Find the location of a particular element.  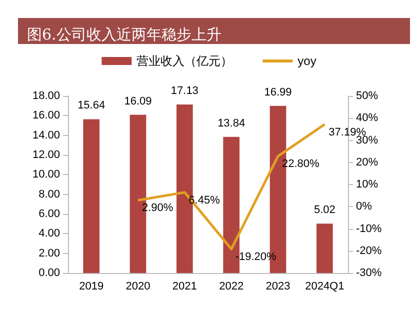

data-label: 16.99 is located at coordinates (278, 92).